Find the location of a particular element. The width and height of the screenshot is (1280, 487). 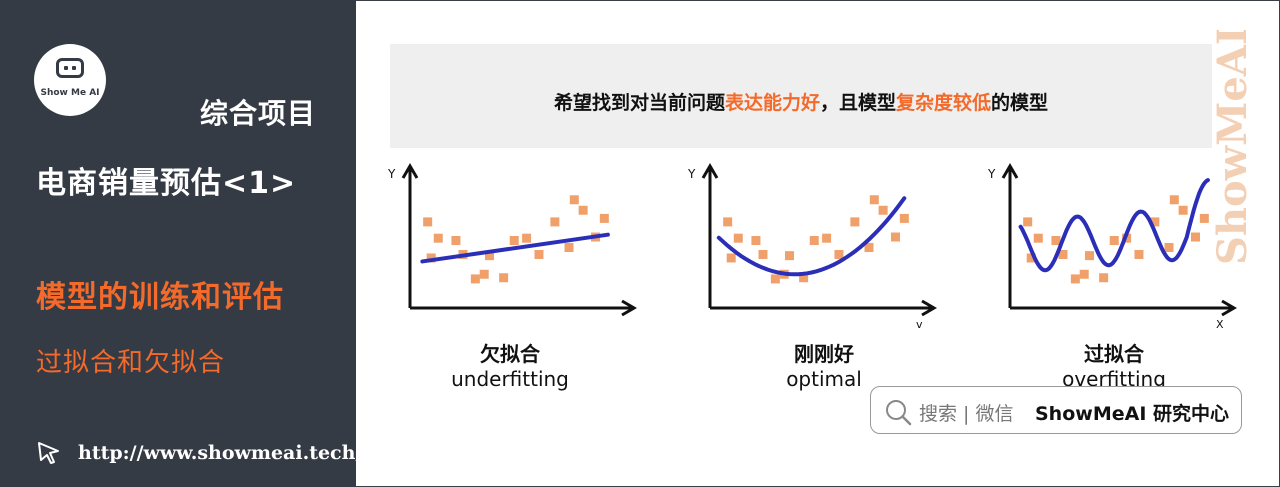

caption-optimal: 刚刚好 optimal is located at coordinates (824, 364).